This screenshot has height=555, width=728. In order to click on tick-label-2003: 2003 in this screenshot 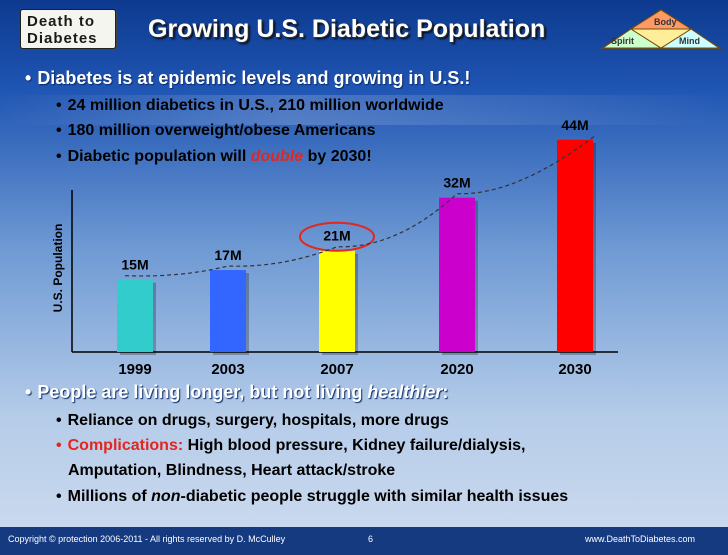, I will do `click(227, 369)`.